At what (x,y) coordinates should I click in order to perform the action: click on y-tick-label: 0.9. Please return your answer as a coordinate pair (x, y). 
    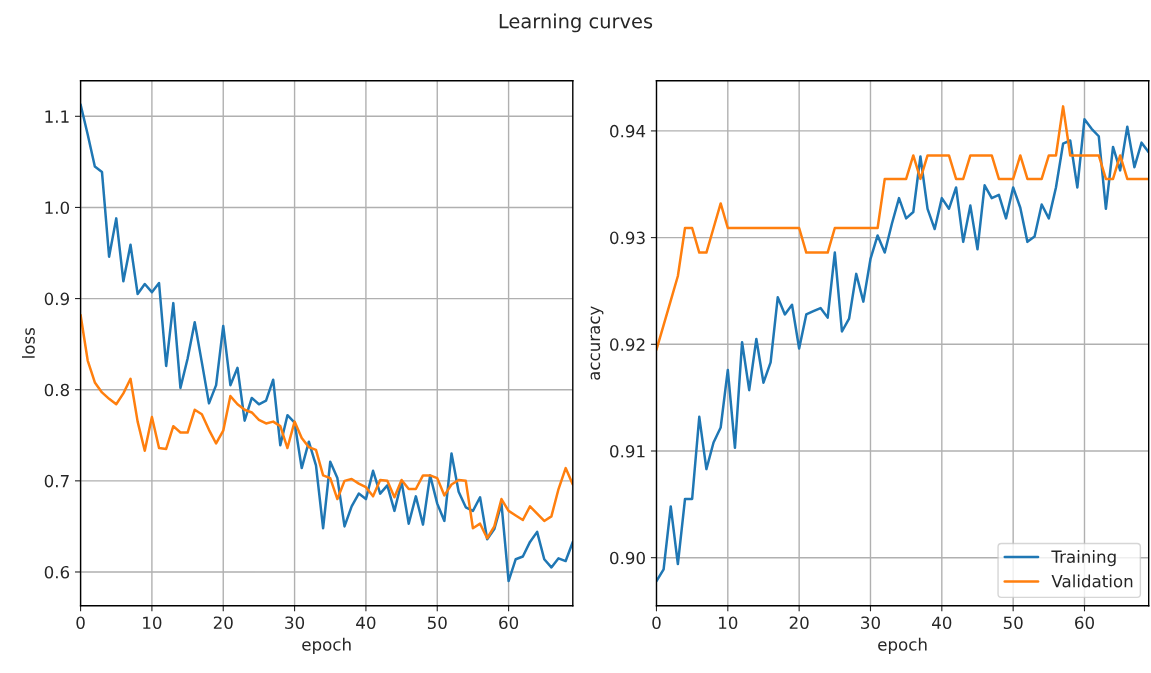
    Looking at the image, I should click on (56, 299).